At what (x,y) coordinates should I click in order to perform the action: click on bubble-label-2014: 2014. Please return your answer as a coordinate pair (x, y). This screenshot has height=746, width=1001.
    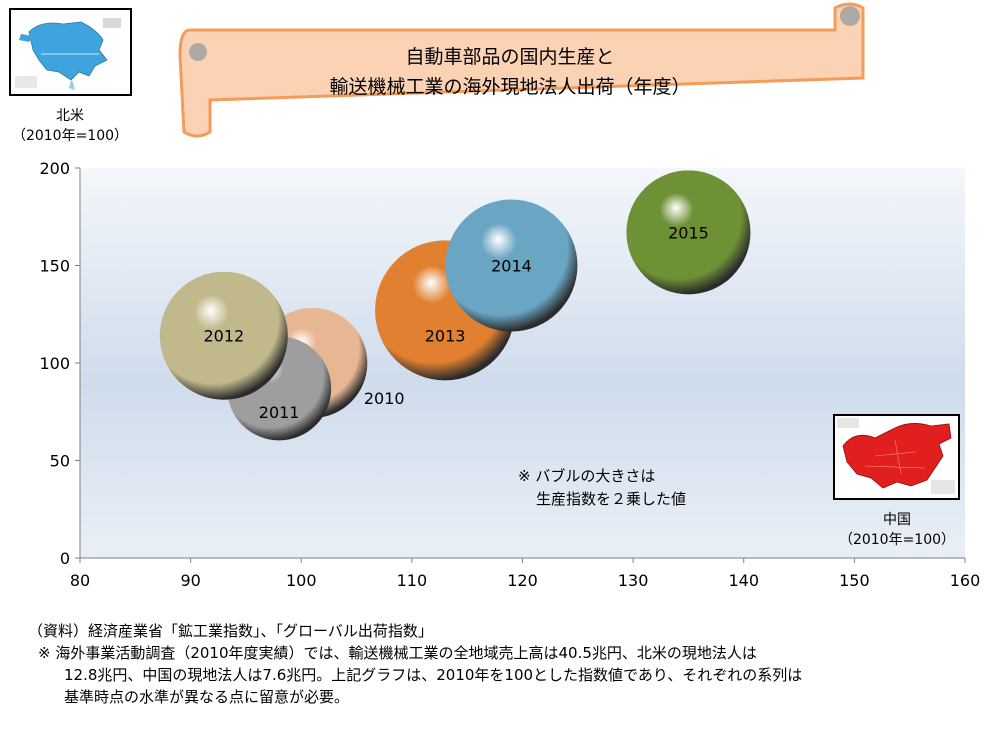
    Looking at the image, I should click on (511, 266).